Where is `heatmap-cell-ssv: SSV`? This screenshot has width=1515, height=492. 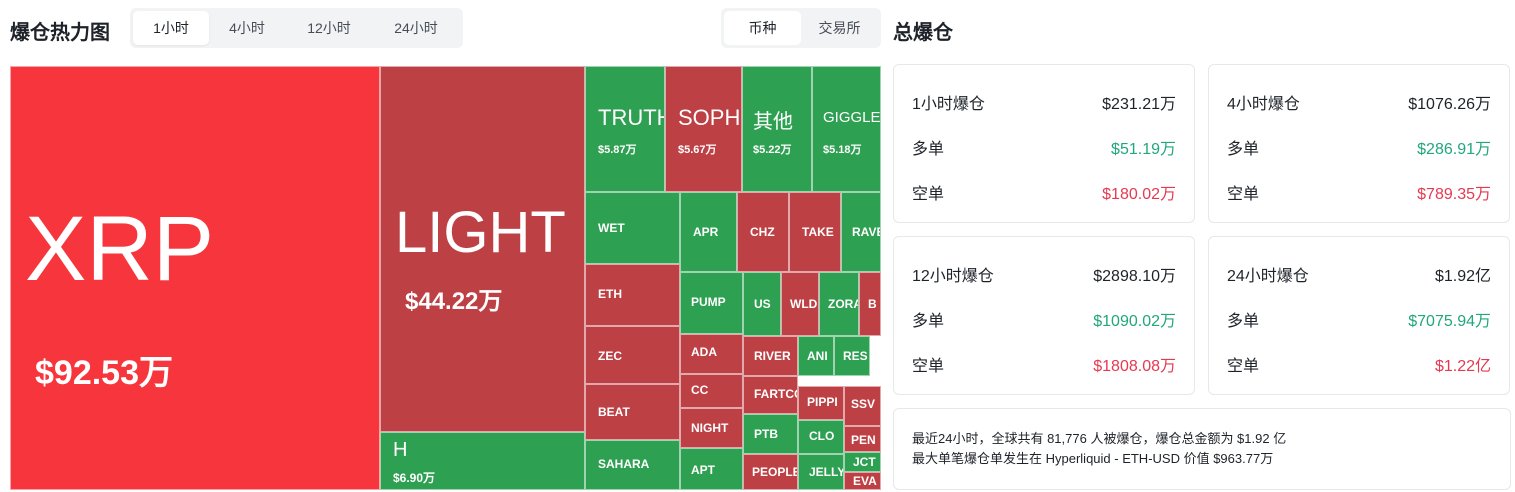
heatmap-cell-ssv: SSV is located at coordinates (862, 406).